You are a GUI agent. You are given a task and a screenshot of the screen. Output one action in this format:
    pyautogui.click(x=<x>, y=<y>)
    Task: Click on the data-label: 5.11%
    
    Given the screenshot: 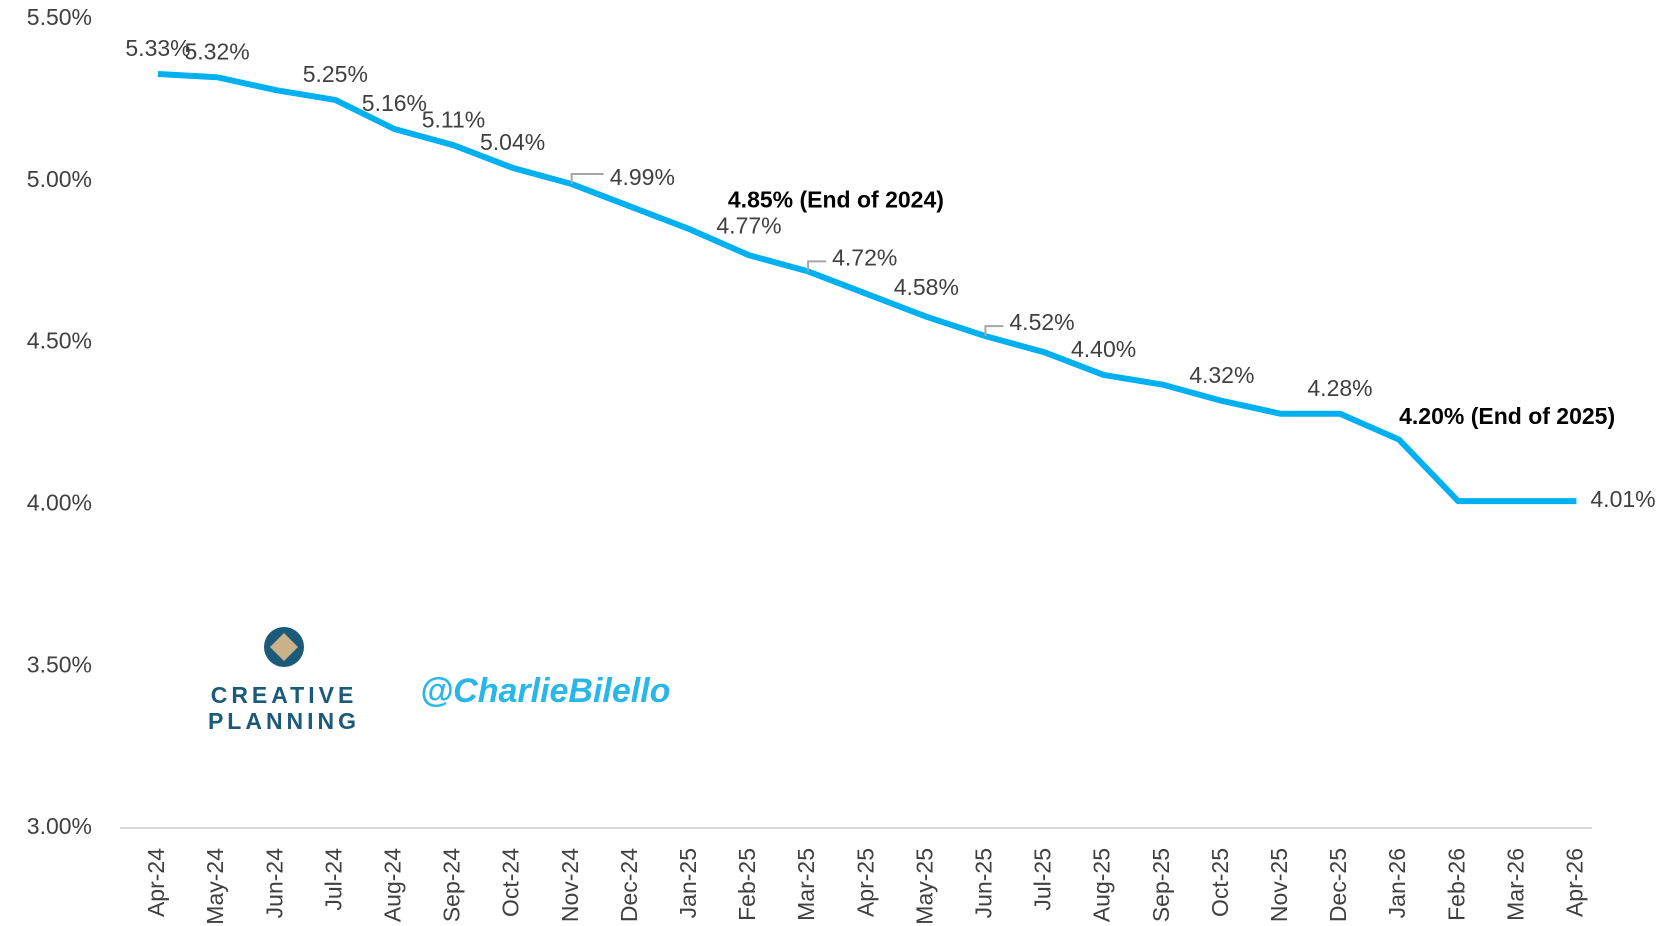 What is the action you would take?
    pyautogui.click(x=454, y=119)
    